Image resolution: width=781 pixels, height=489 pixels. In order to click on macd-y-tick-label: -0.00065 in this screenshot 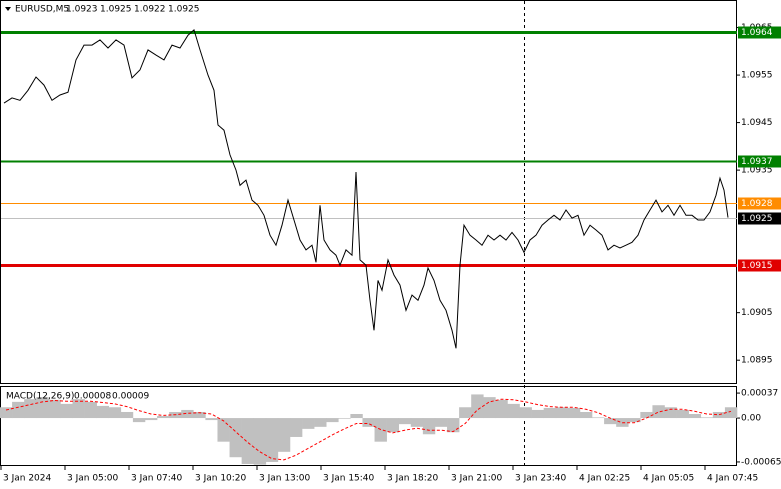, I will do `click(761, 462)`.